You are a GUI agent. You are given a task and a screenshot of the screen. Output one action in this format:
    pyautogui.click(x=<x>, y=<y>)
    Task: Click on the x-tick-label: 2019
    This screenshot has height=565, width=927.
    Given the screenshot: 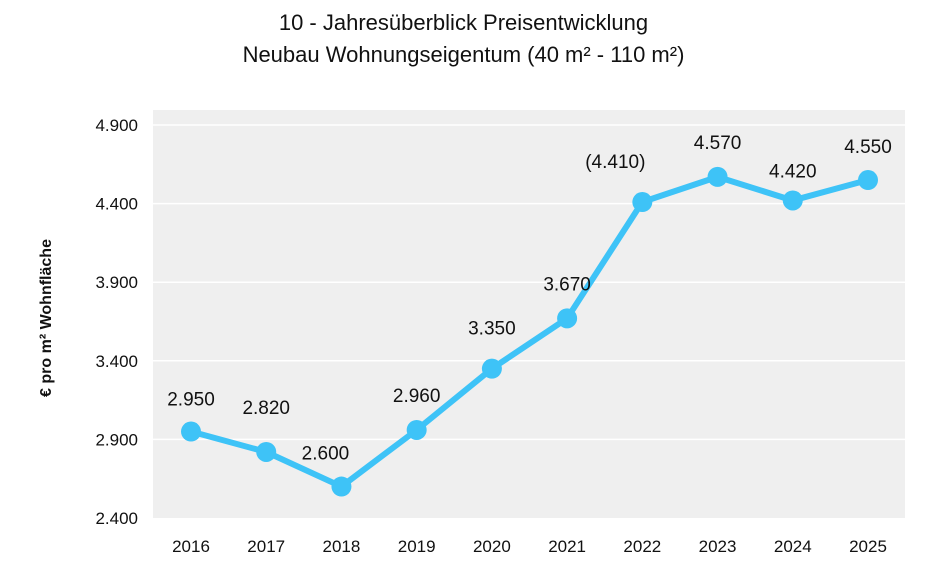 What is the action you would take?
    pyautogui.click(x=417, y=546)
    